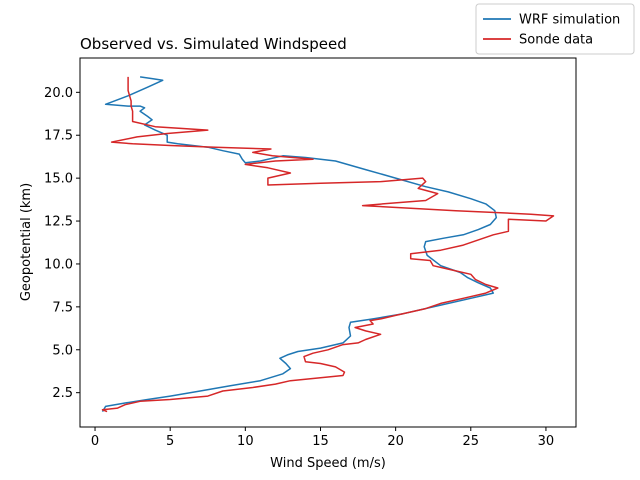 The image size is (640, 480). Describe the element at coordinates (62, 243) in the screenshot. I see `y-axis-ticks: 2.5 5.0 7.5 10.0 12.5 15.0 17.5 20.0` at that location.